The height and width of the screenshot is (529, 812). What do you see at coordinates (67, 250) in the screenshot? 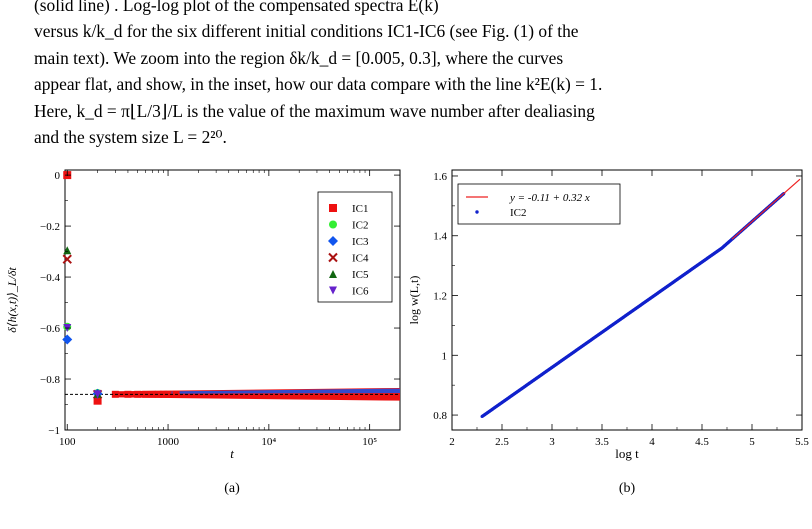
I see `panel-a-point-ic5` at bounding box center [67, 250].